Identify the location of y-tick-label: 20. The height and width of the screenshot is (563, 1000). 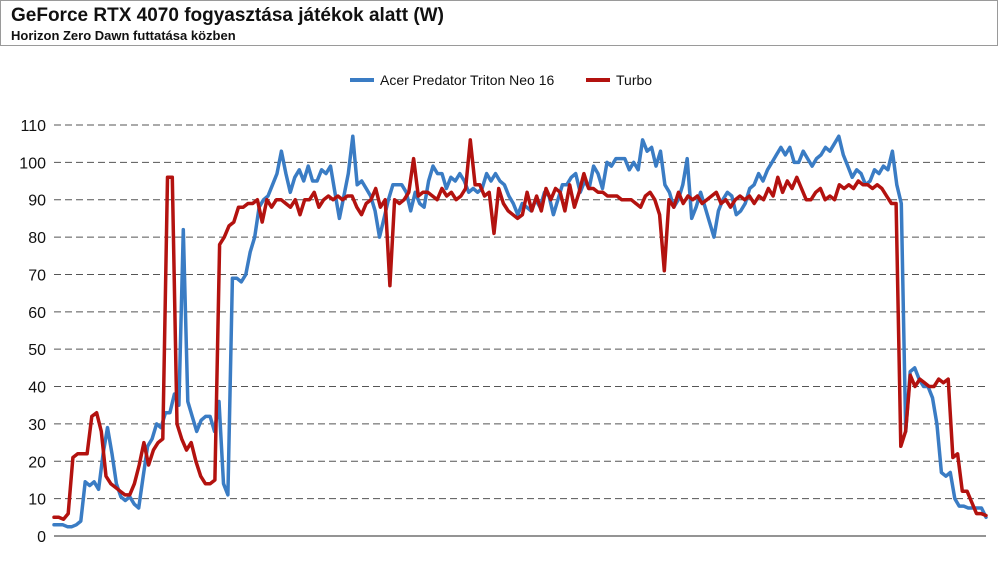
(37, 462).